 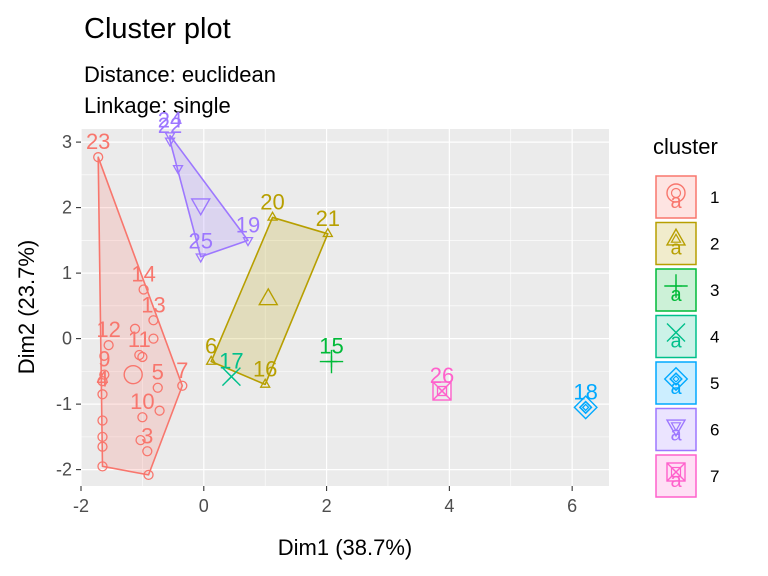 What do you see at coordinates (157, 105) in the screenshot?
I see `chart-subtitle-linkage: Linkage: single` at bounding box center [157, 105].